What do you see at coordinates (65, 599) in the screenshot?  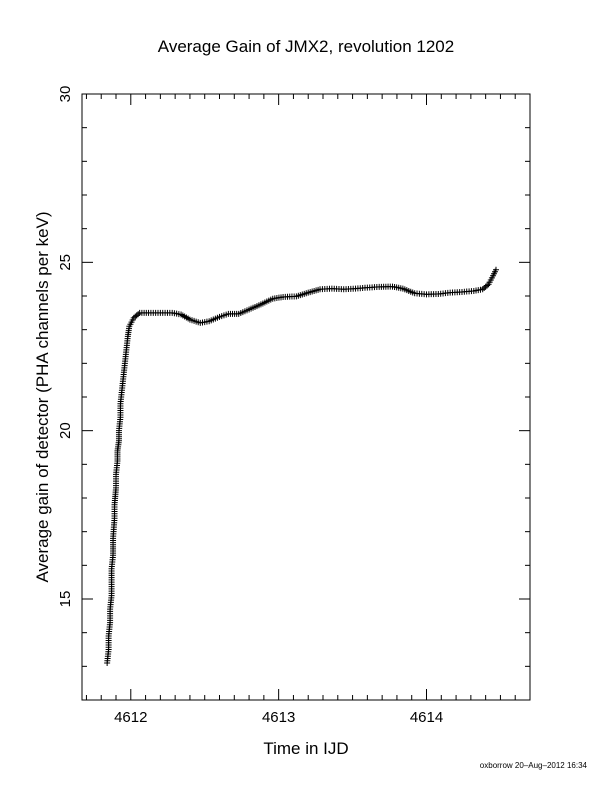 I see `y-tick-label: 15` at bounding box center [65, 599].